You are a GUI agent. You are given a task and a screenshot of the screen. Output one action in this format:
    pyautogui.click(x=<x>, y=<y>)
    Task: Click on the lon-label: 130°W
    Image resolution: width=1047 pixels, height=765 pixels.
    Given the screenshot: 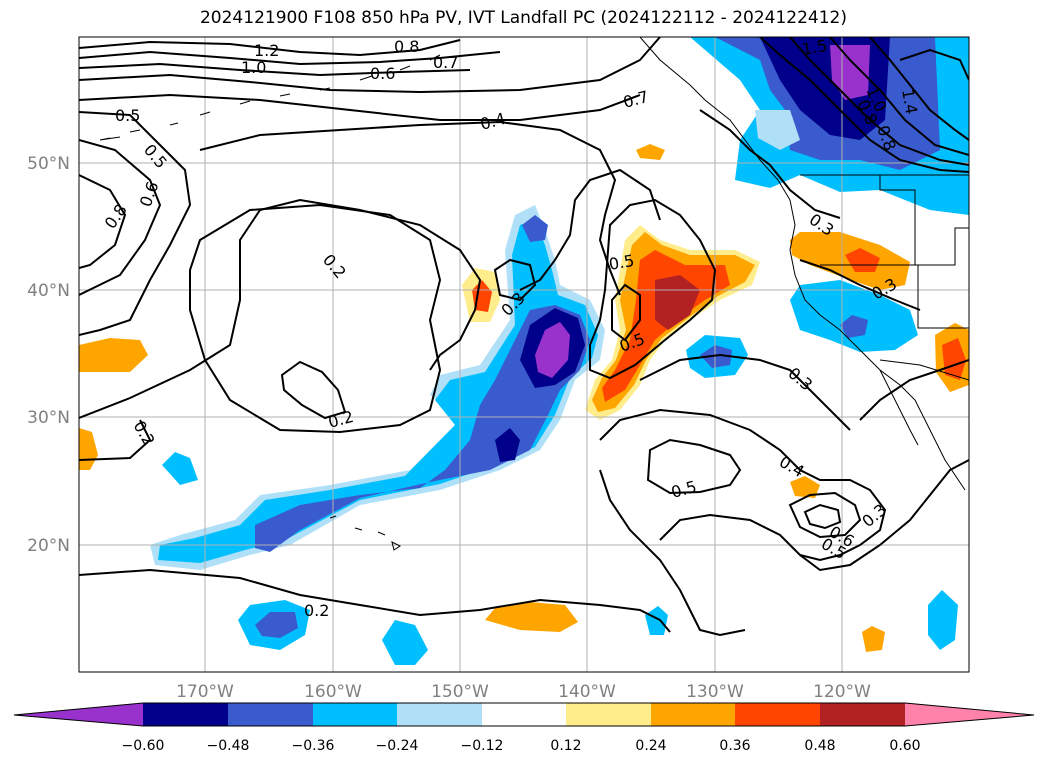 What is the action you would take?
    pyautogui.click(x=715, y=692)
    